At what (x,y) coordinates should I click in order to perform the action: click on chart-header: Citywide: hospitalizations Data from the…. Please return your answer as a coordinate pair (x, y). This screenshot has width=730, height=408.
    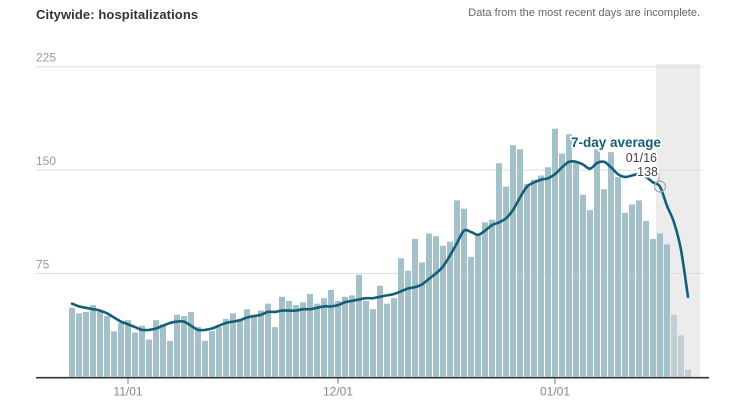
    Looking at the image, I should click on (365, 11).